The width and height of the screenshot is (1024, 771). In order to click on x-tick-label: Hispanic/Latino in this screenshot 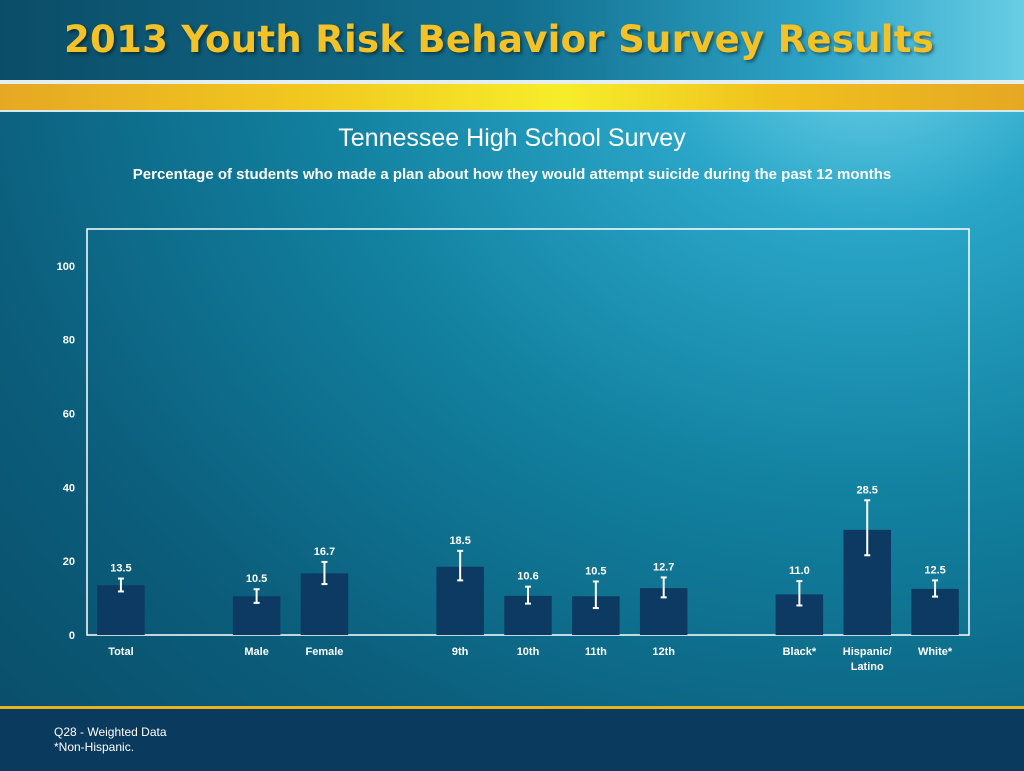, I will do `click(867, 659)`.